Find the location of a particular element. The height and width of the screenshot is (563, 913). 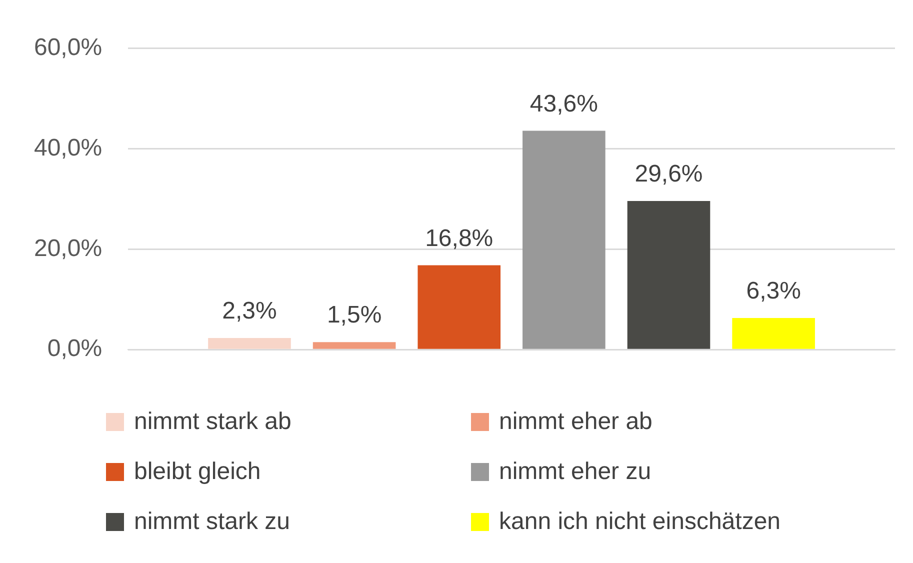

legend-label: nimmt eher zu is located at coordinates (575, 472).